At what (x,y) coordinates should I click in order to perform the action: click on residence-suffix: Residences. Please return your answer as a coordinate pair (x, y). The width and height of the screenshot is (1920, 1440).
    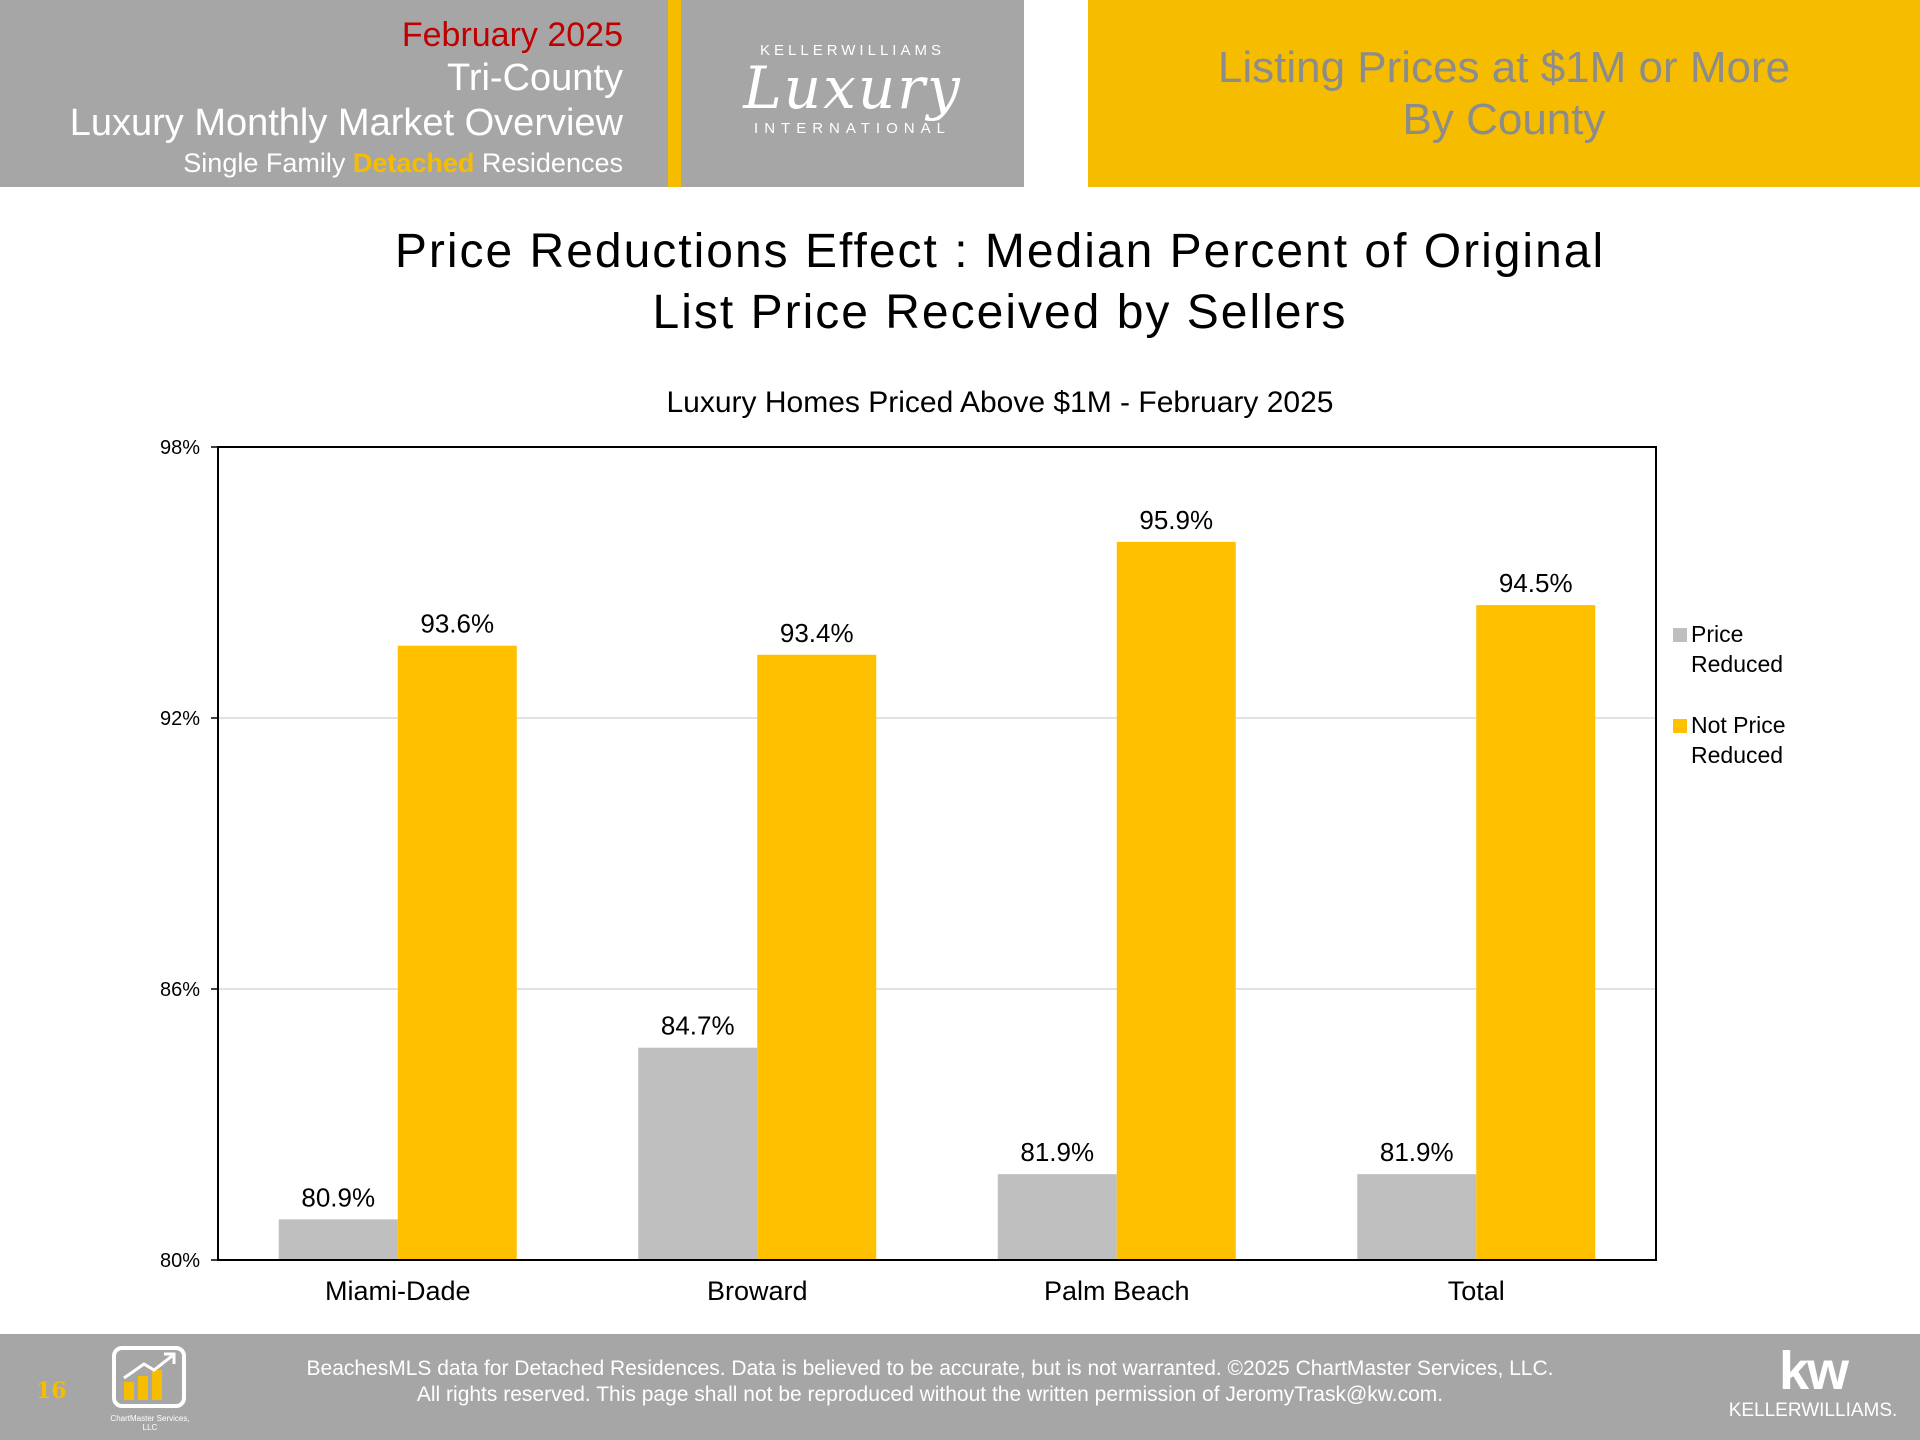
    Looking at the image, I should click on (548, 163).